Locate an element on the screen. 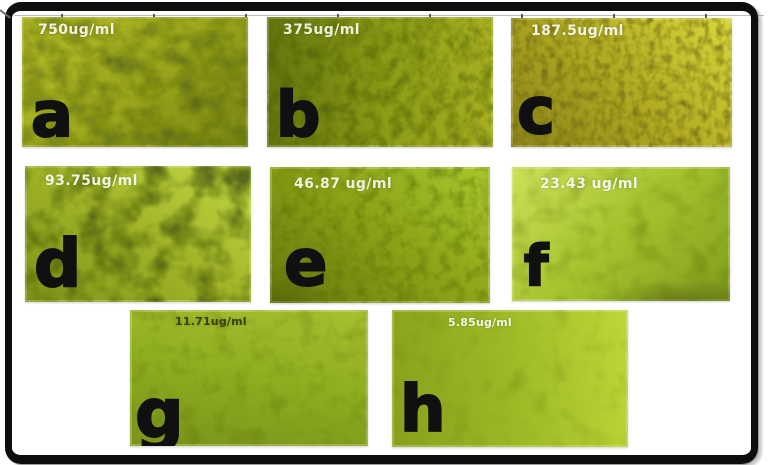 The height and width of the screenshot is (465, 770). micrograph-panel-a: 750ug/ml a is located at coordinates (135, 82).